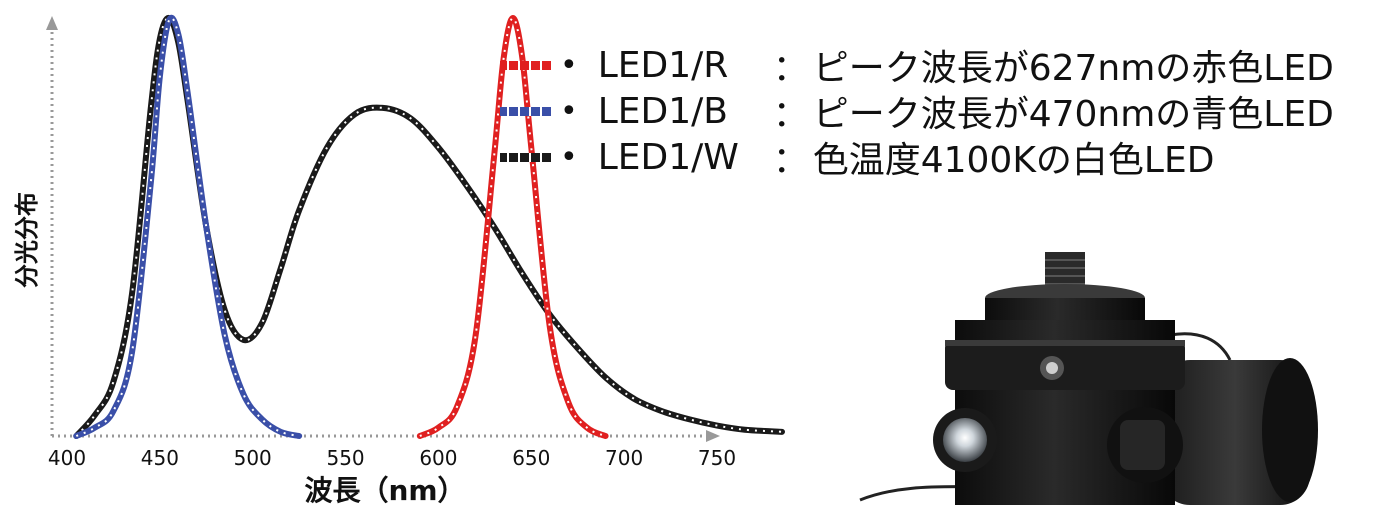 The height and width of the screenshot is (505, 1391). What do you see at coordinates (1073, 68) in the screenshot?
I see `legend-desc: ピーク波長が627nmの赤色LED` at bounding box center [1073, 68].